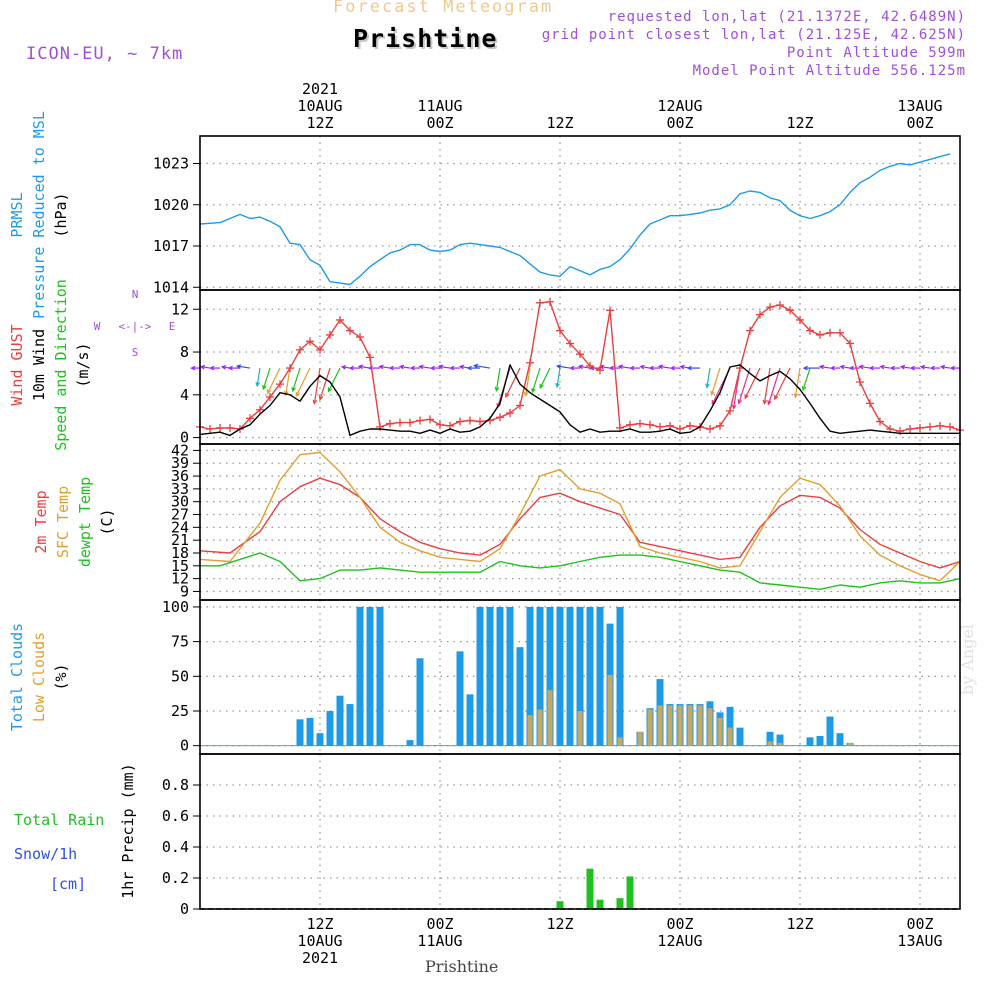  Describe the element at coordinates (171, 287) in the screenshot. I see `y-tick-label: 1014` at that location.